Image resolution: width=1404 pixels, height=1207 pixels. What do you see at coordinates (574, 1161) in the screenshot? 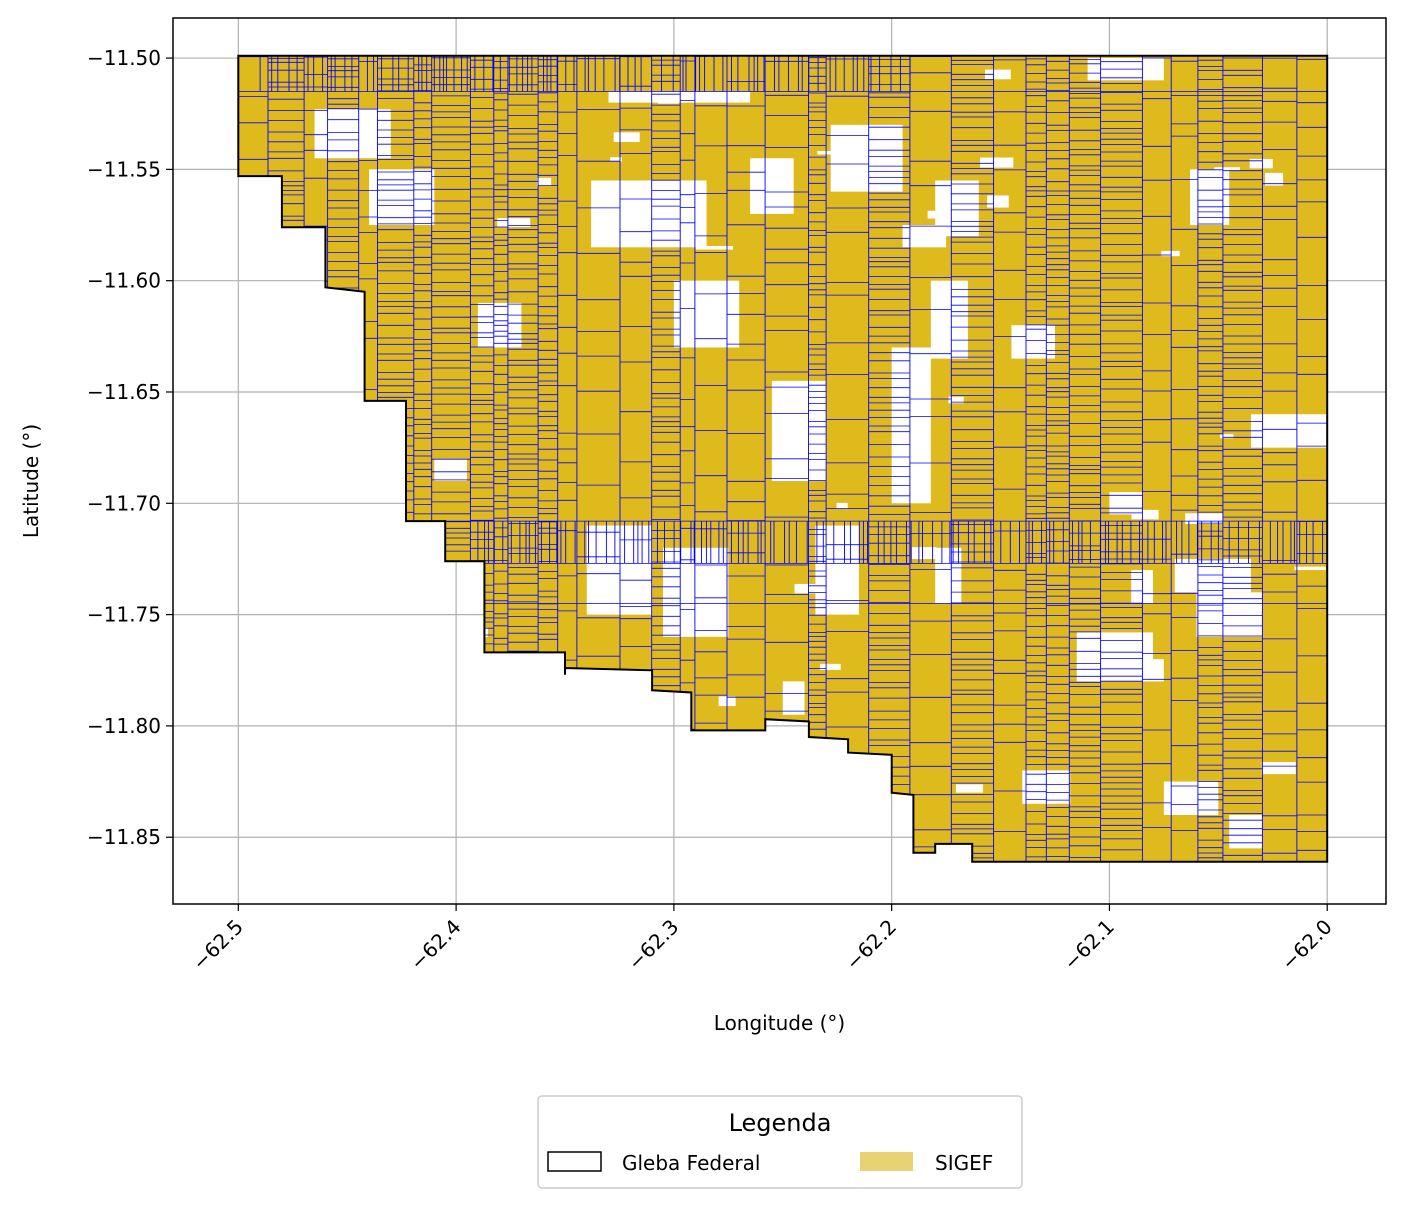
I see `legend-swatch-gleba-federal` at bounding box center [574, 1161].